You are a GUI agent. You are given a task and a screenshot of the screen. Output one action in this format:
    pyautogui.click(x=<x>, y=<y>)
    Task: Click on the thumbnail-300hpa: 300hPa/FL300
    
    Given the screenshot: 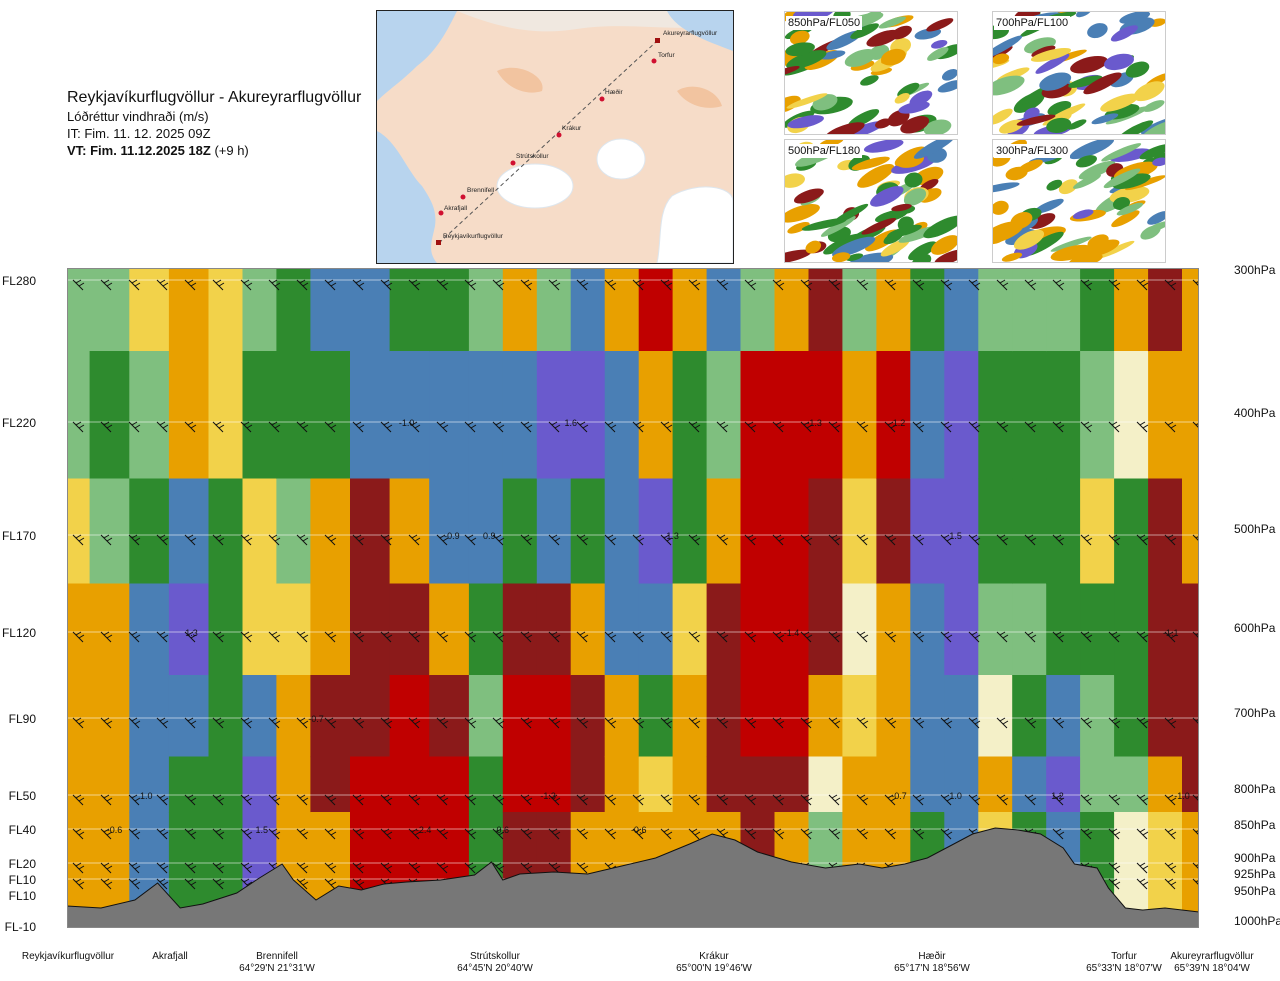 What is the action you would take?
    pyautogui.click(x=1079, y=201)
    